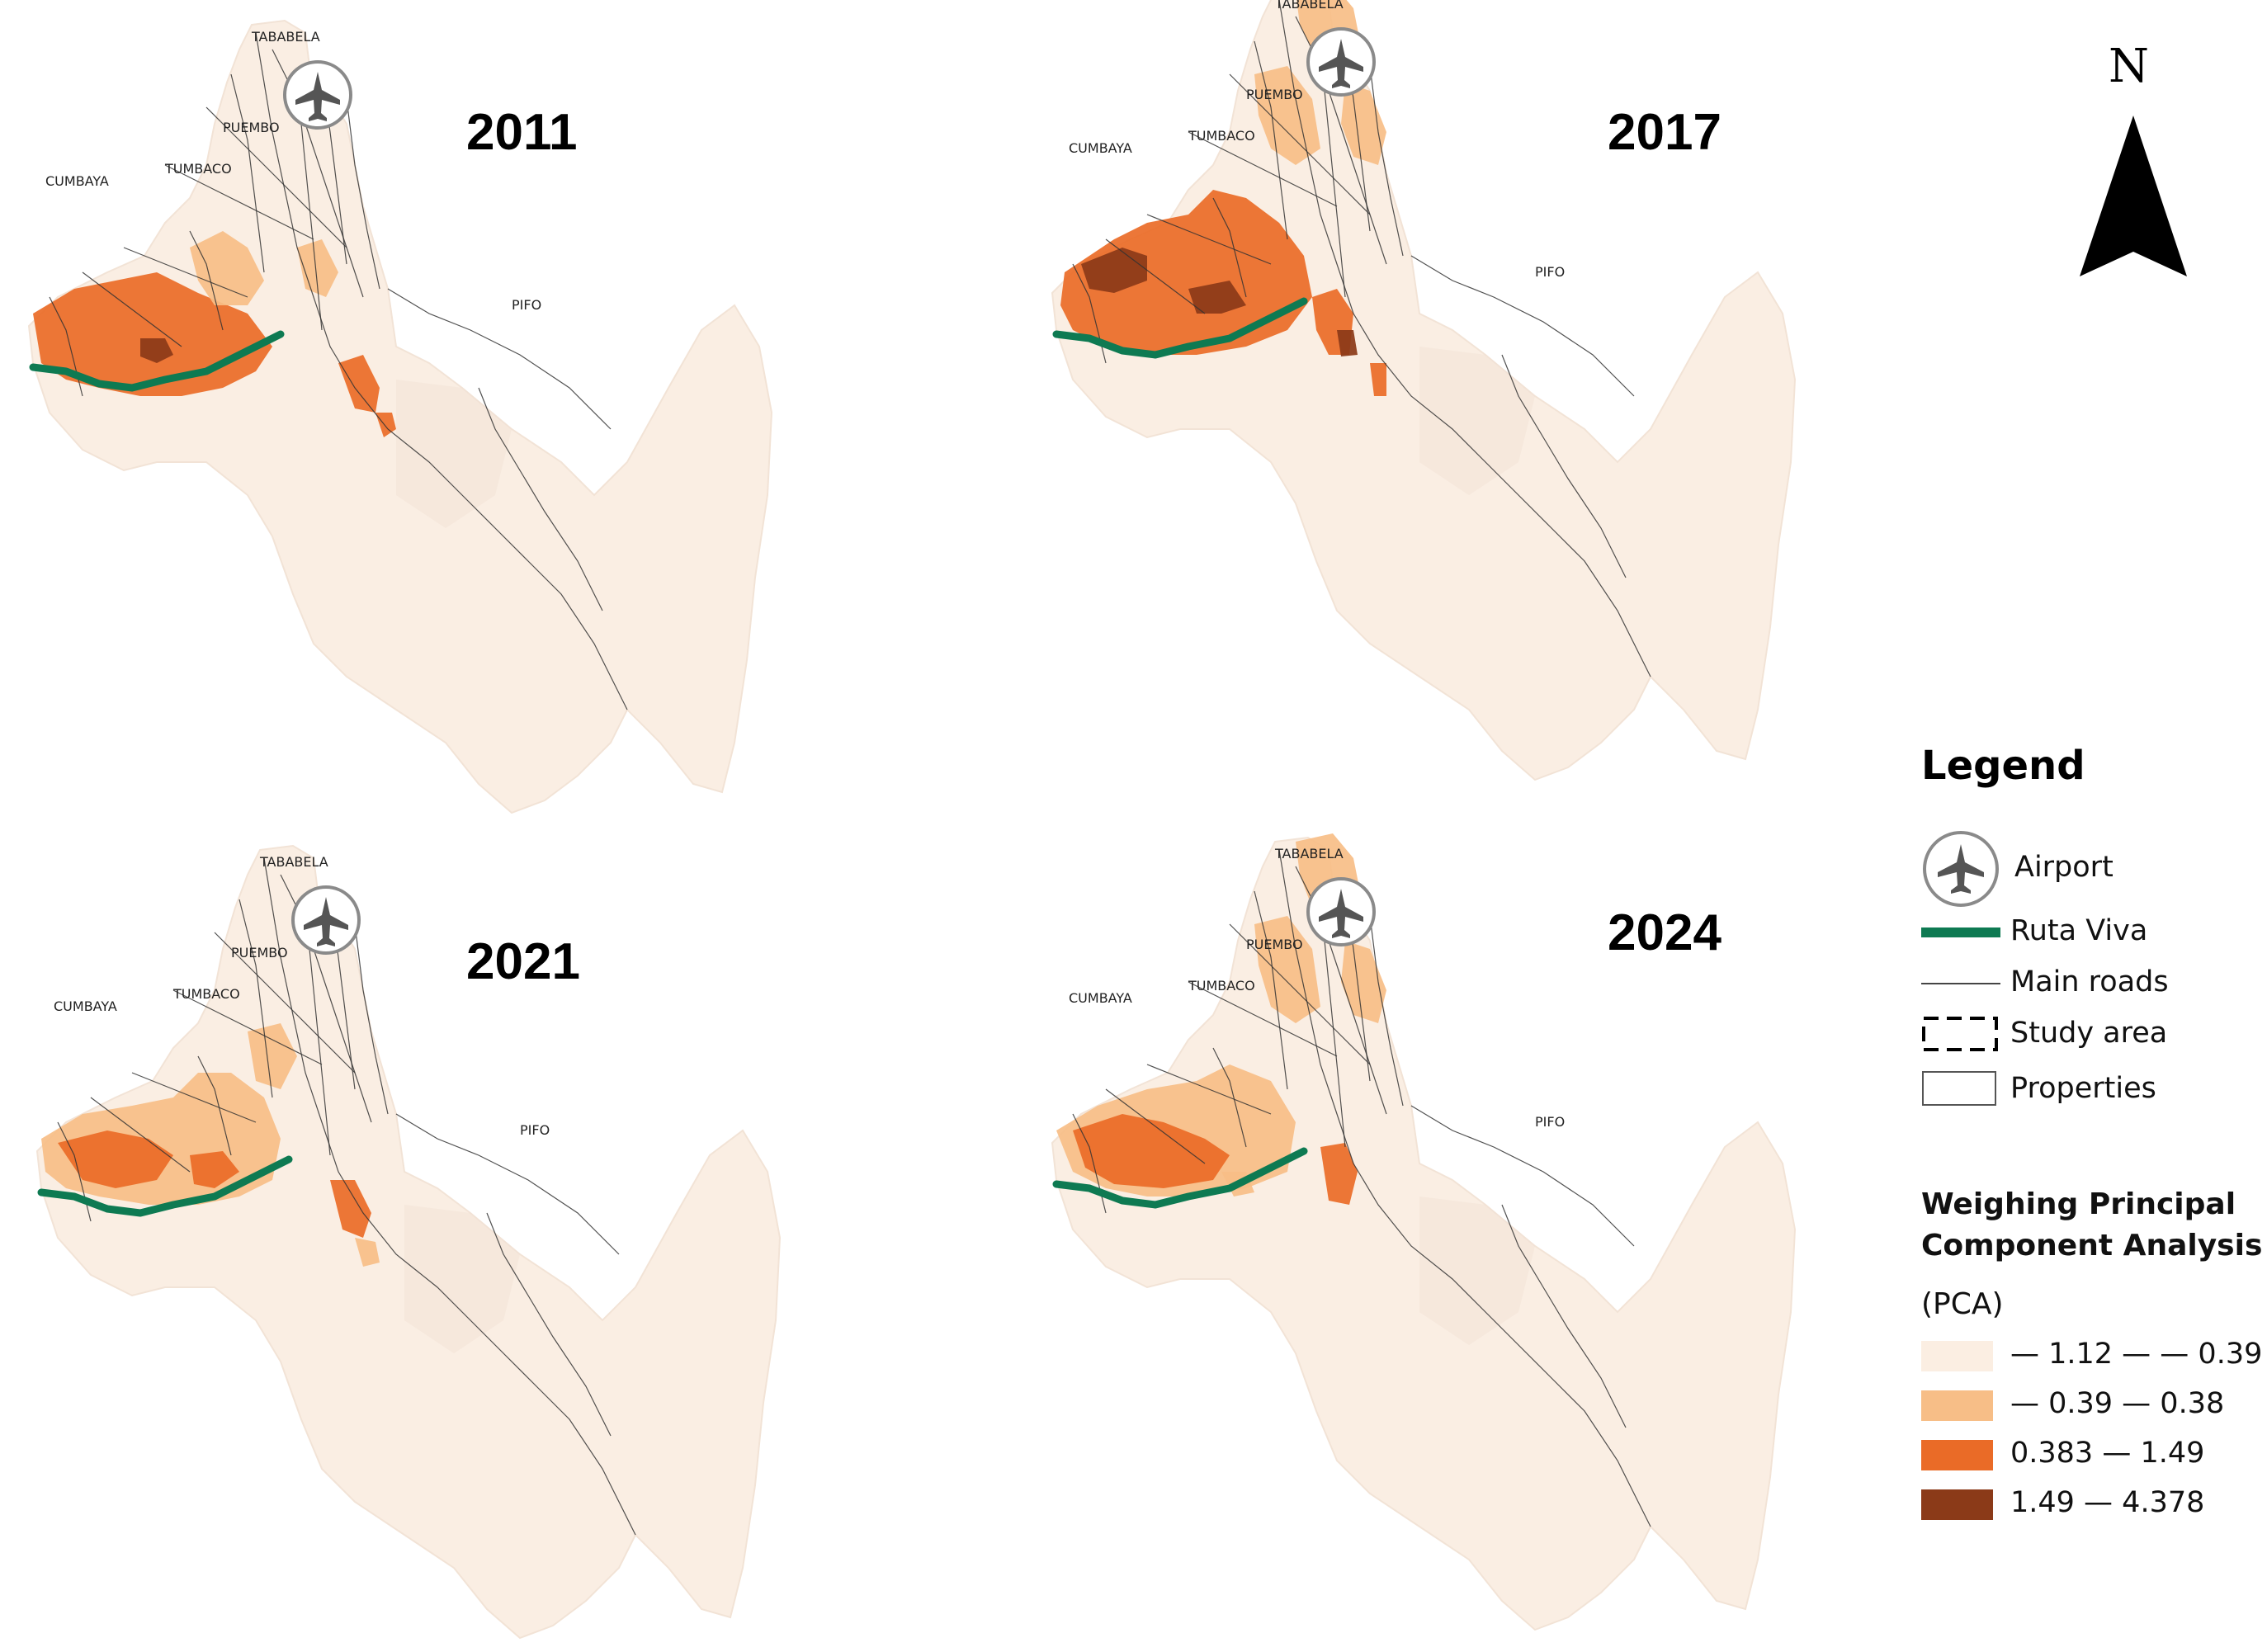 This screenshot has height=1652, width=2267. I want to click on year-label-2011: 2011, so click(522, 133).